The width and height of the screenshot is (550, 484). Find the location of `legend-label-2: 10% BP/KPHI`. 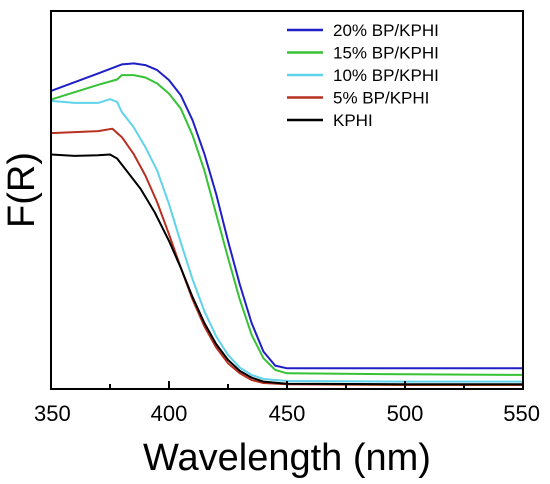

legend-label-2: 10% BP/KPHI is located at coordinates (386, 75).